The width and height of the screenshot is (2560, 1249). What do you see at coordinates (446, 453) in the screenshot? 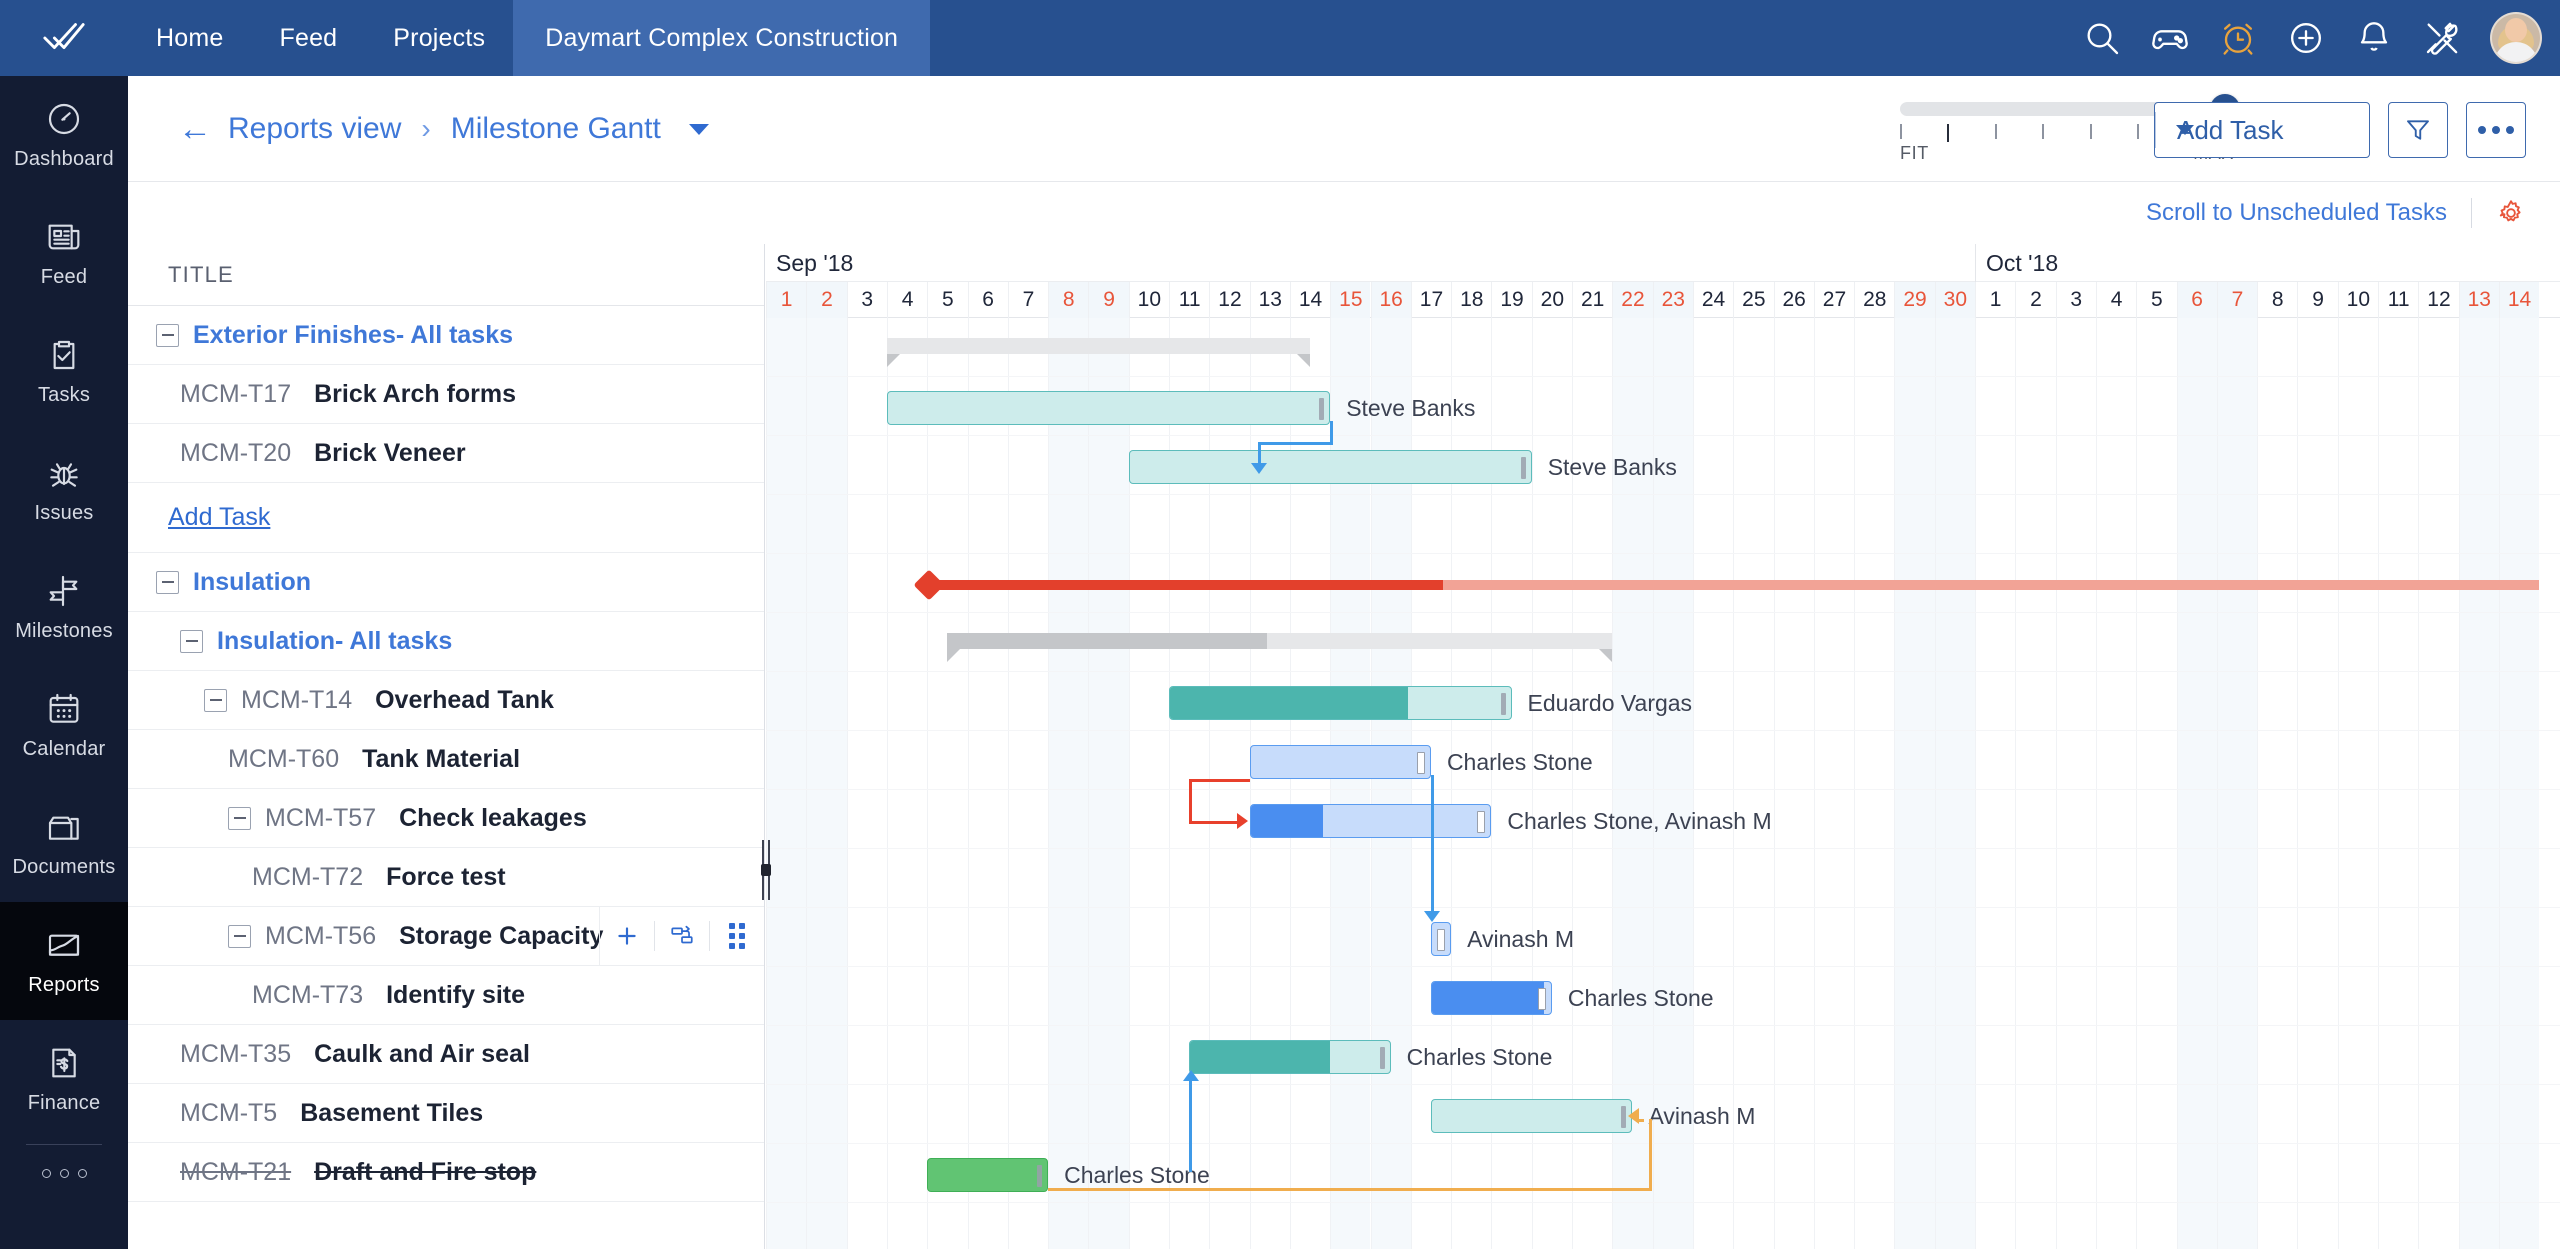
I see `task-row: MCM-T20 Brick Veneer` at bounding box center [446, 453].